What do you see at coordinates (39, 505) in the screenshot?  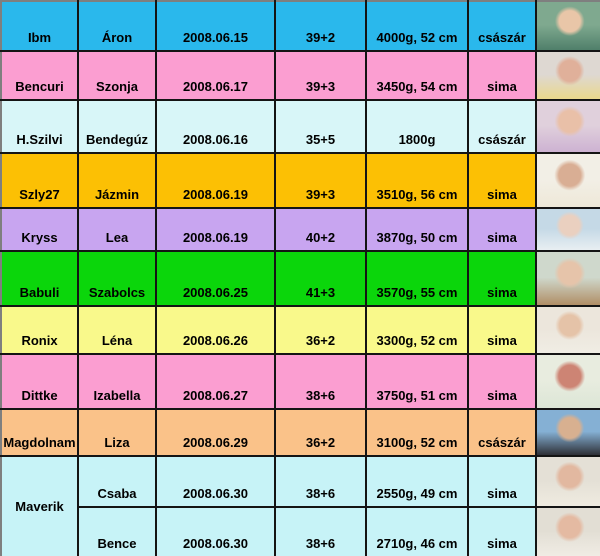 I see `cell-username: Maverik` at bounding box center [39, 505].